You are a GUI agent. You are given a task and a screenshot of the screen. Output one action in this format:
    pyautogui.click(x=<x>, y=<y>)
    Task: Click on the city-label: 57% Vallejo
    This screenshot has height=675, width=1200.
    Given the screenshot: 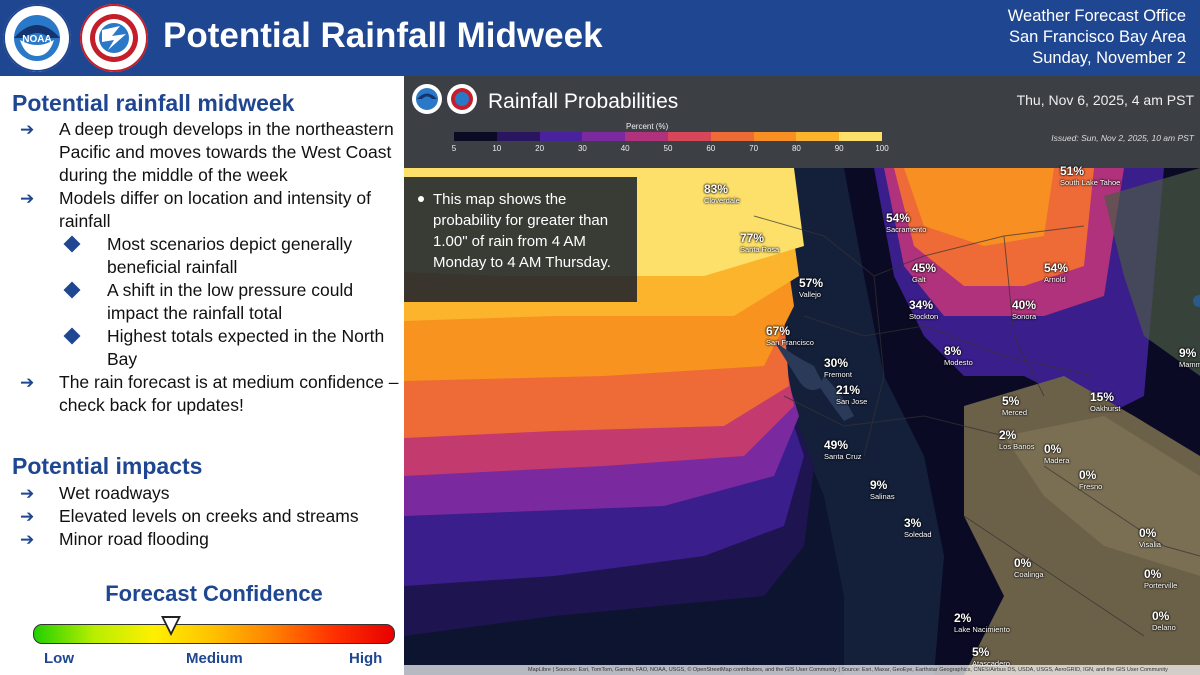 What is the action you would take?
    pyautogui.click(x=811, y=287)
    